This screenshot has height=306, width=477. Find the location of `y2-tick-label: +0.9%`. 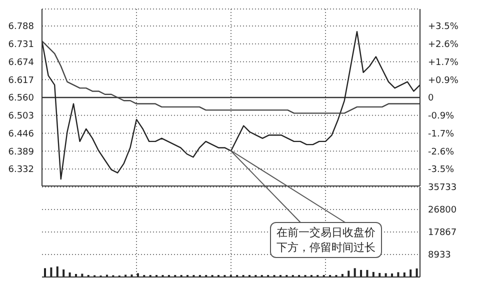

y2-tick-label: +0.9% is located at coordinates (443, 81).